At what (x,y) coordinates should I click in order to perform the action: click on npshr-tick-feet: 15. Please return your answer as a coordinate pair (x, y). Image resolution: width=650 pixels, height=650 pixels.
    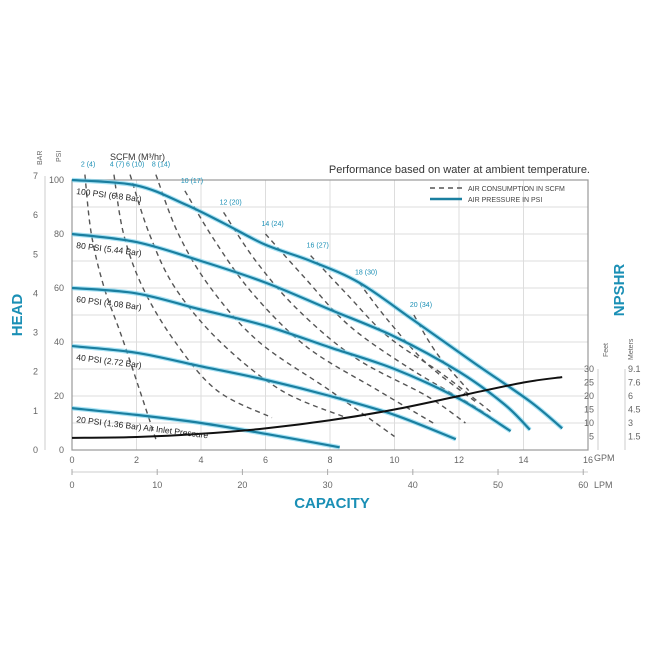
    Looking at the image, I should click on (589, 410).